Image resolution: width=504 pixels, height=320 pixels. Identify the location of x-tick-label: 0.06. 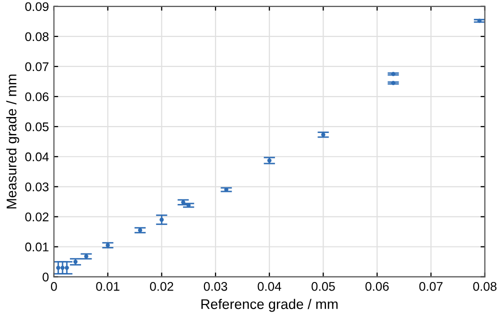
(377, 286).